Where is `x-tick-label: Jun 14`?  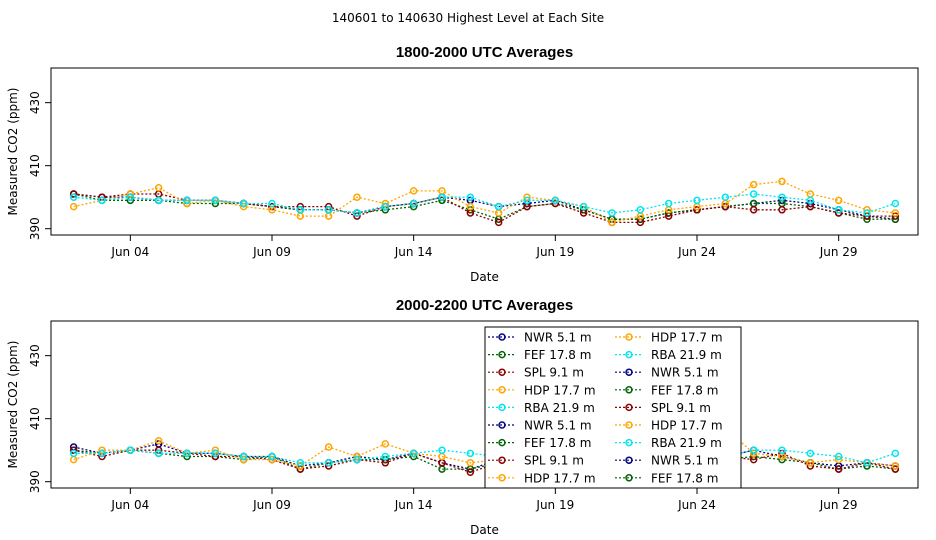 x-tick-label: Jun 14 is located at coordinates (413, 505).